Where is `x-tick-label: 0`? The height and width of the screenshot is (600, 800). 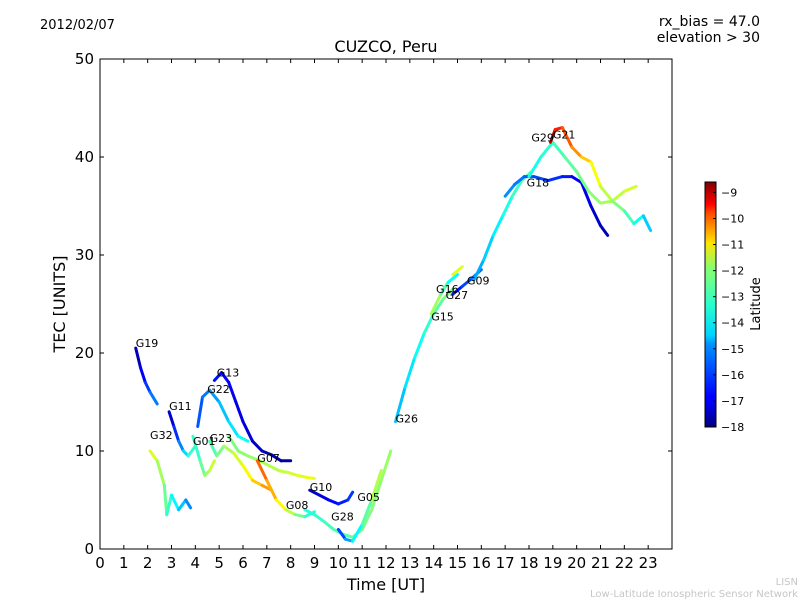
x-tick-label: 0 is located at coordinates (100, 563).